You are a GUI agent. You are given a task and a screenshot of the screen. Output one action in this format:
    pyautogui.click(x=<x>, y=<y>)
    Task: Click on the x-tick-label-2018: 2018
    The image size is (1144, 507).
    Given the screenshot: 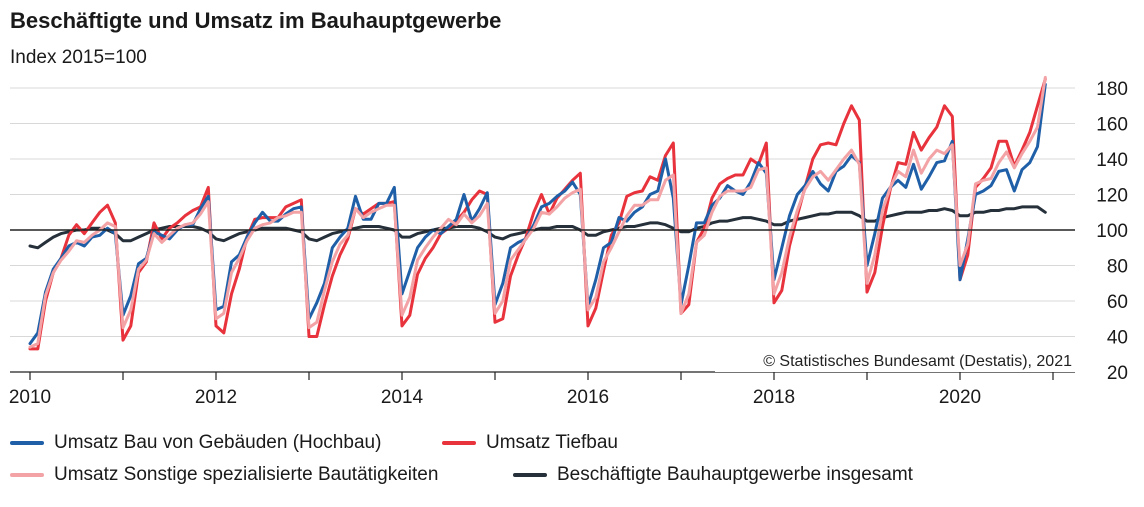 What is the action you would take?
    pyautogui.click(x=774, y=397)
    